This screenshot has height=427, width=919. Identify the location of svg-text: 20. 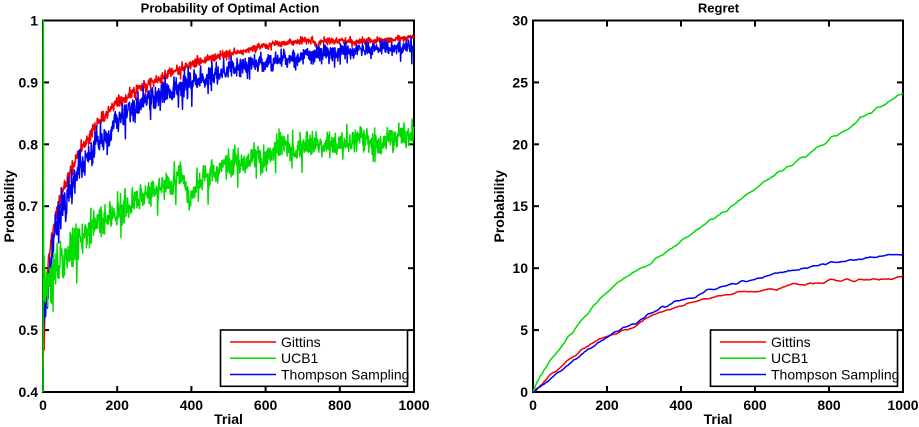
(520, 144).